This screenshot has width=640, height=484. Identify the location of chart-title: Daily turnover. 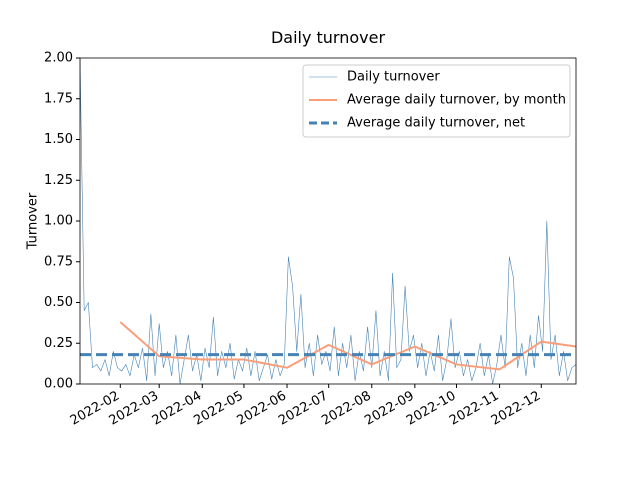
(328, 37).